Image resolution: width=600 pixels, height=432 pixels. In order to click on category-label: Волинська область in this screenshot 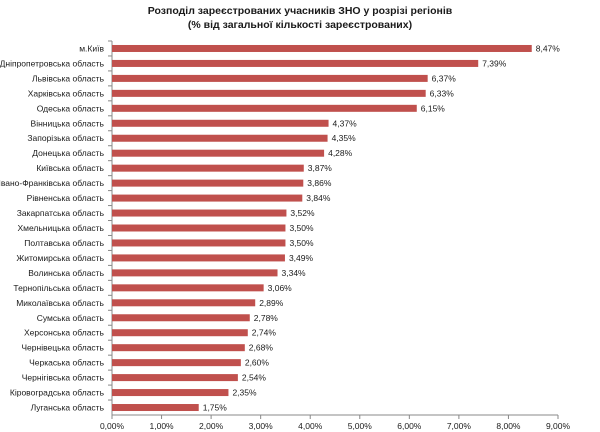, I will do `click(66, 273)`.